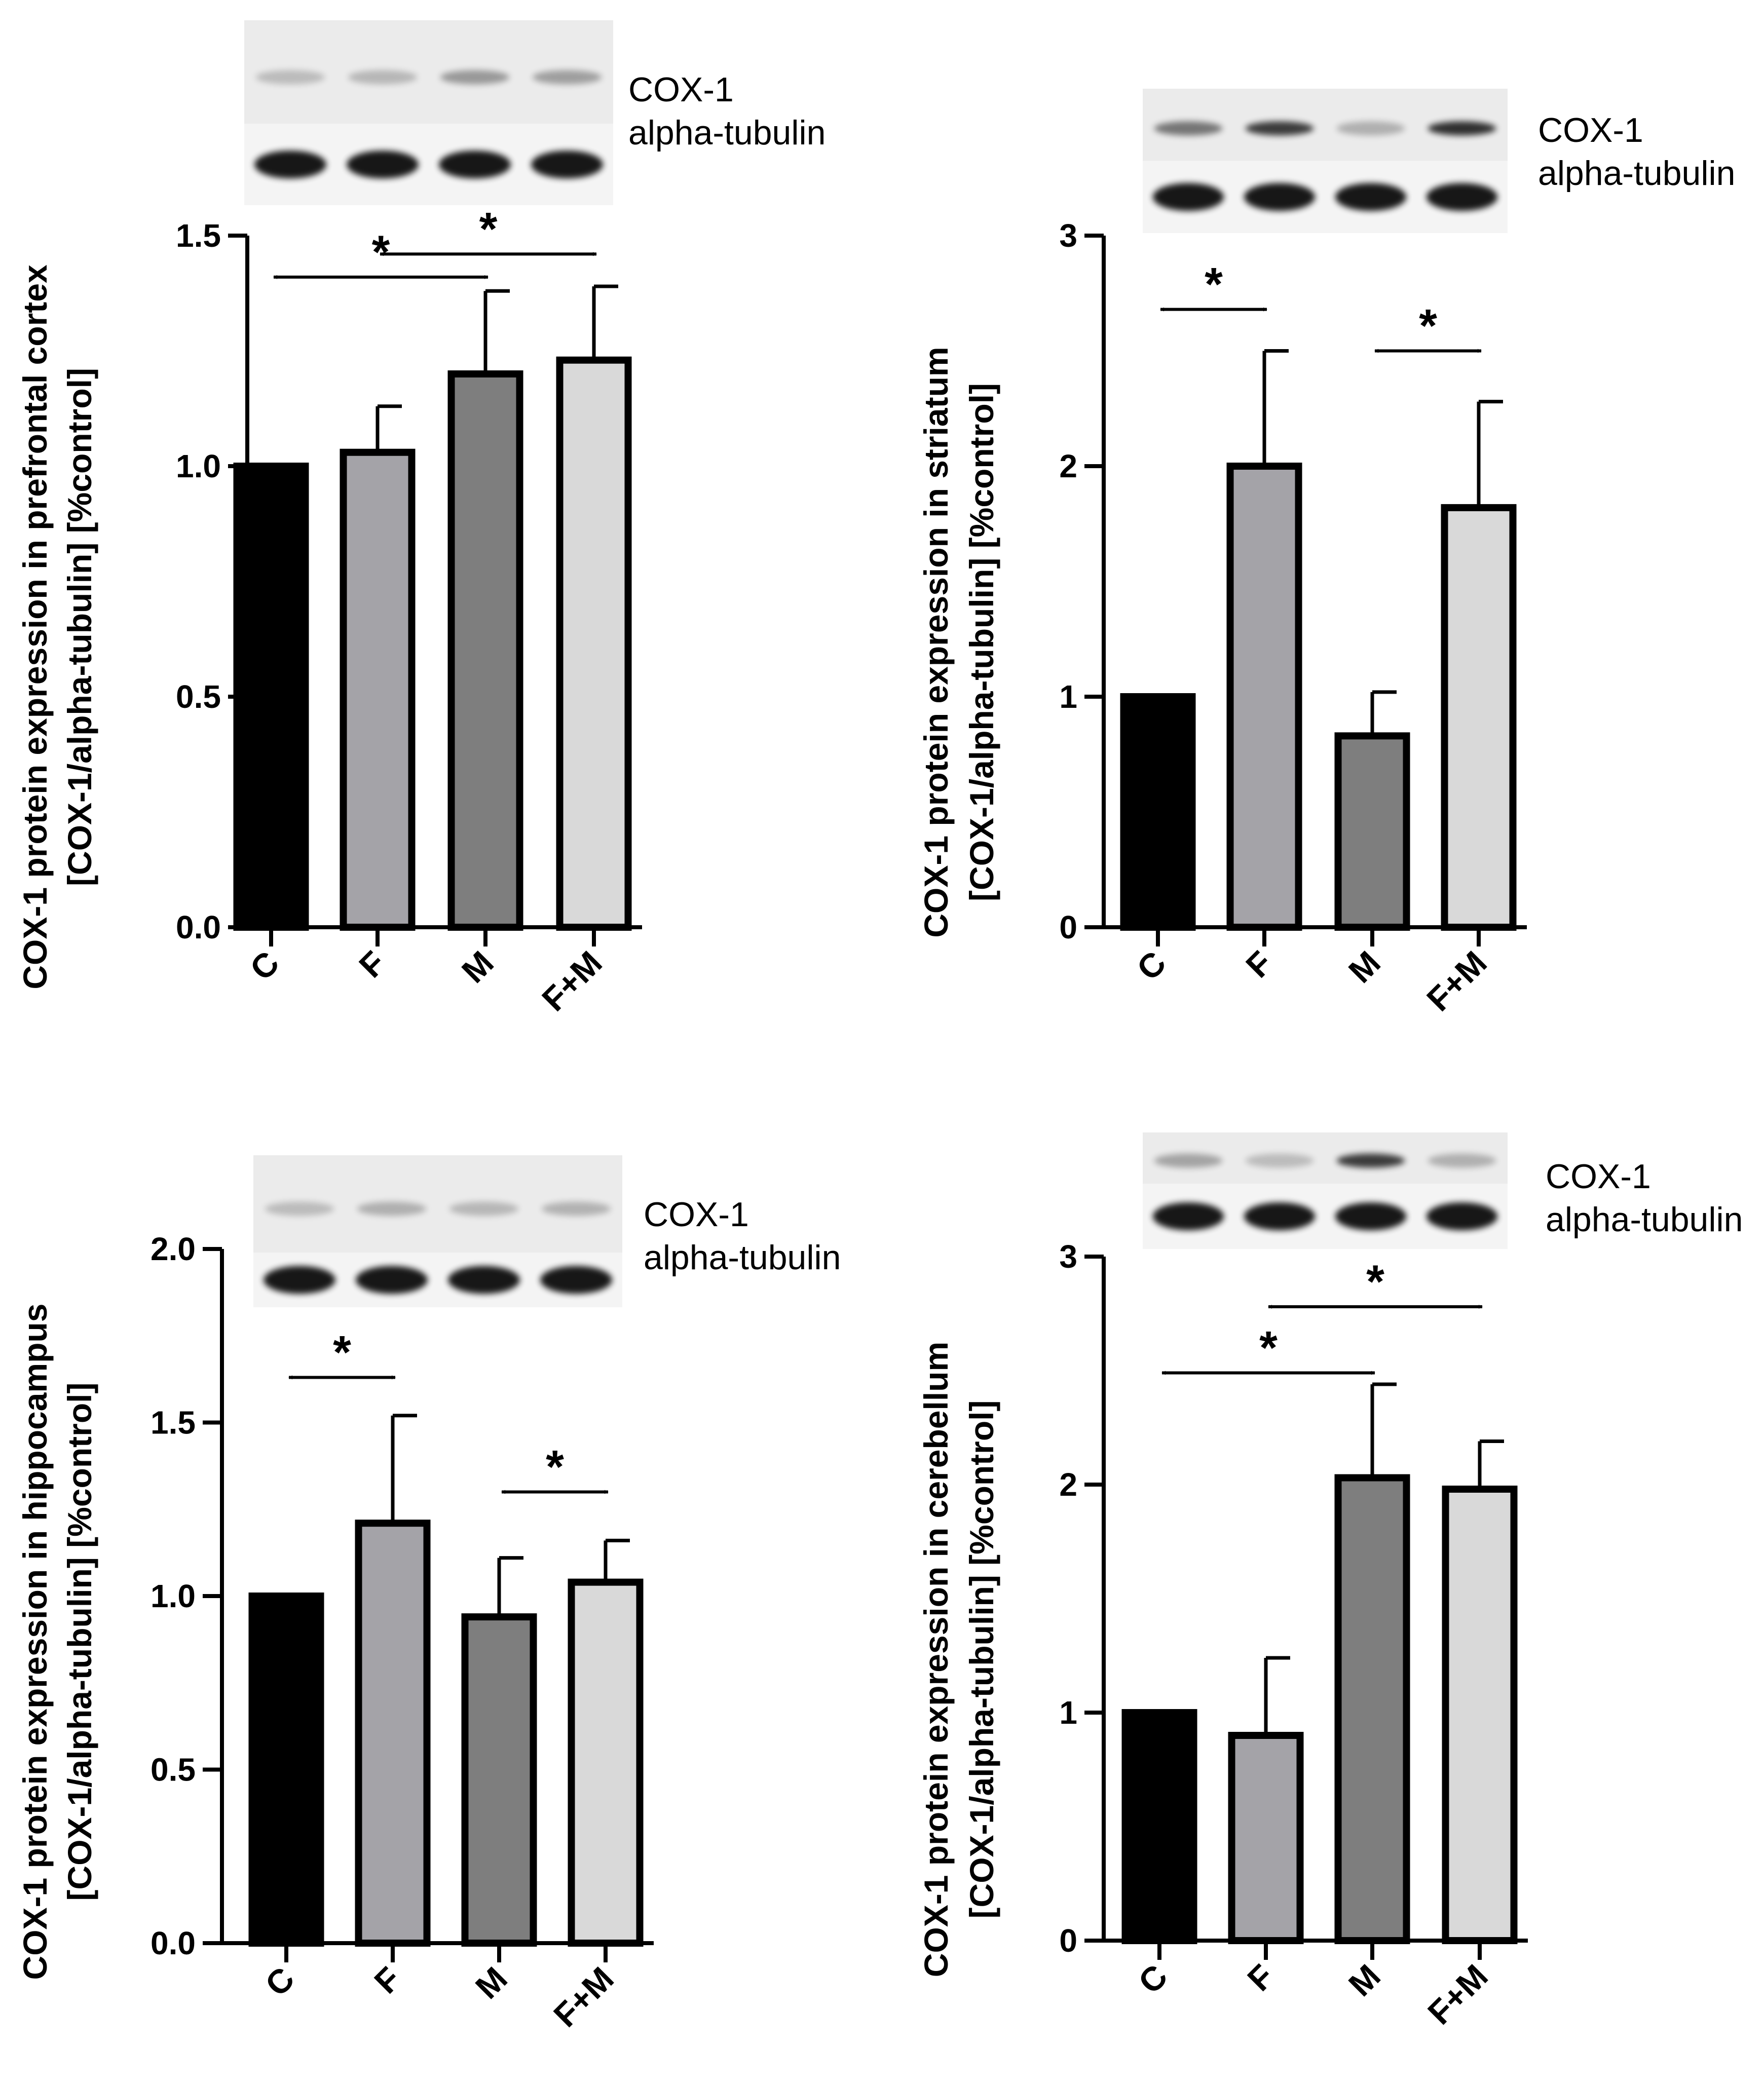 This screenshot has width=1764, height=2084. I want to click on y-tick-label: 2.0, so click(173, 1249).